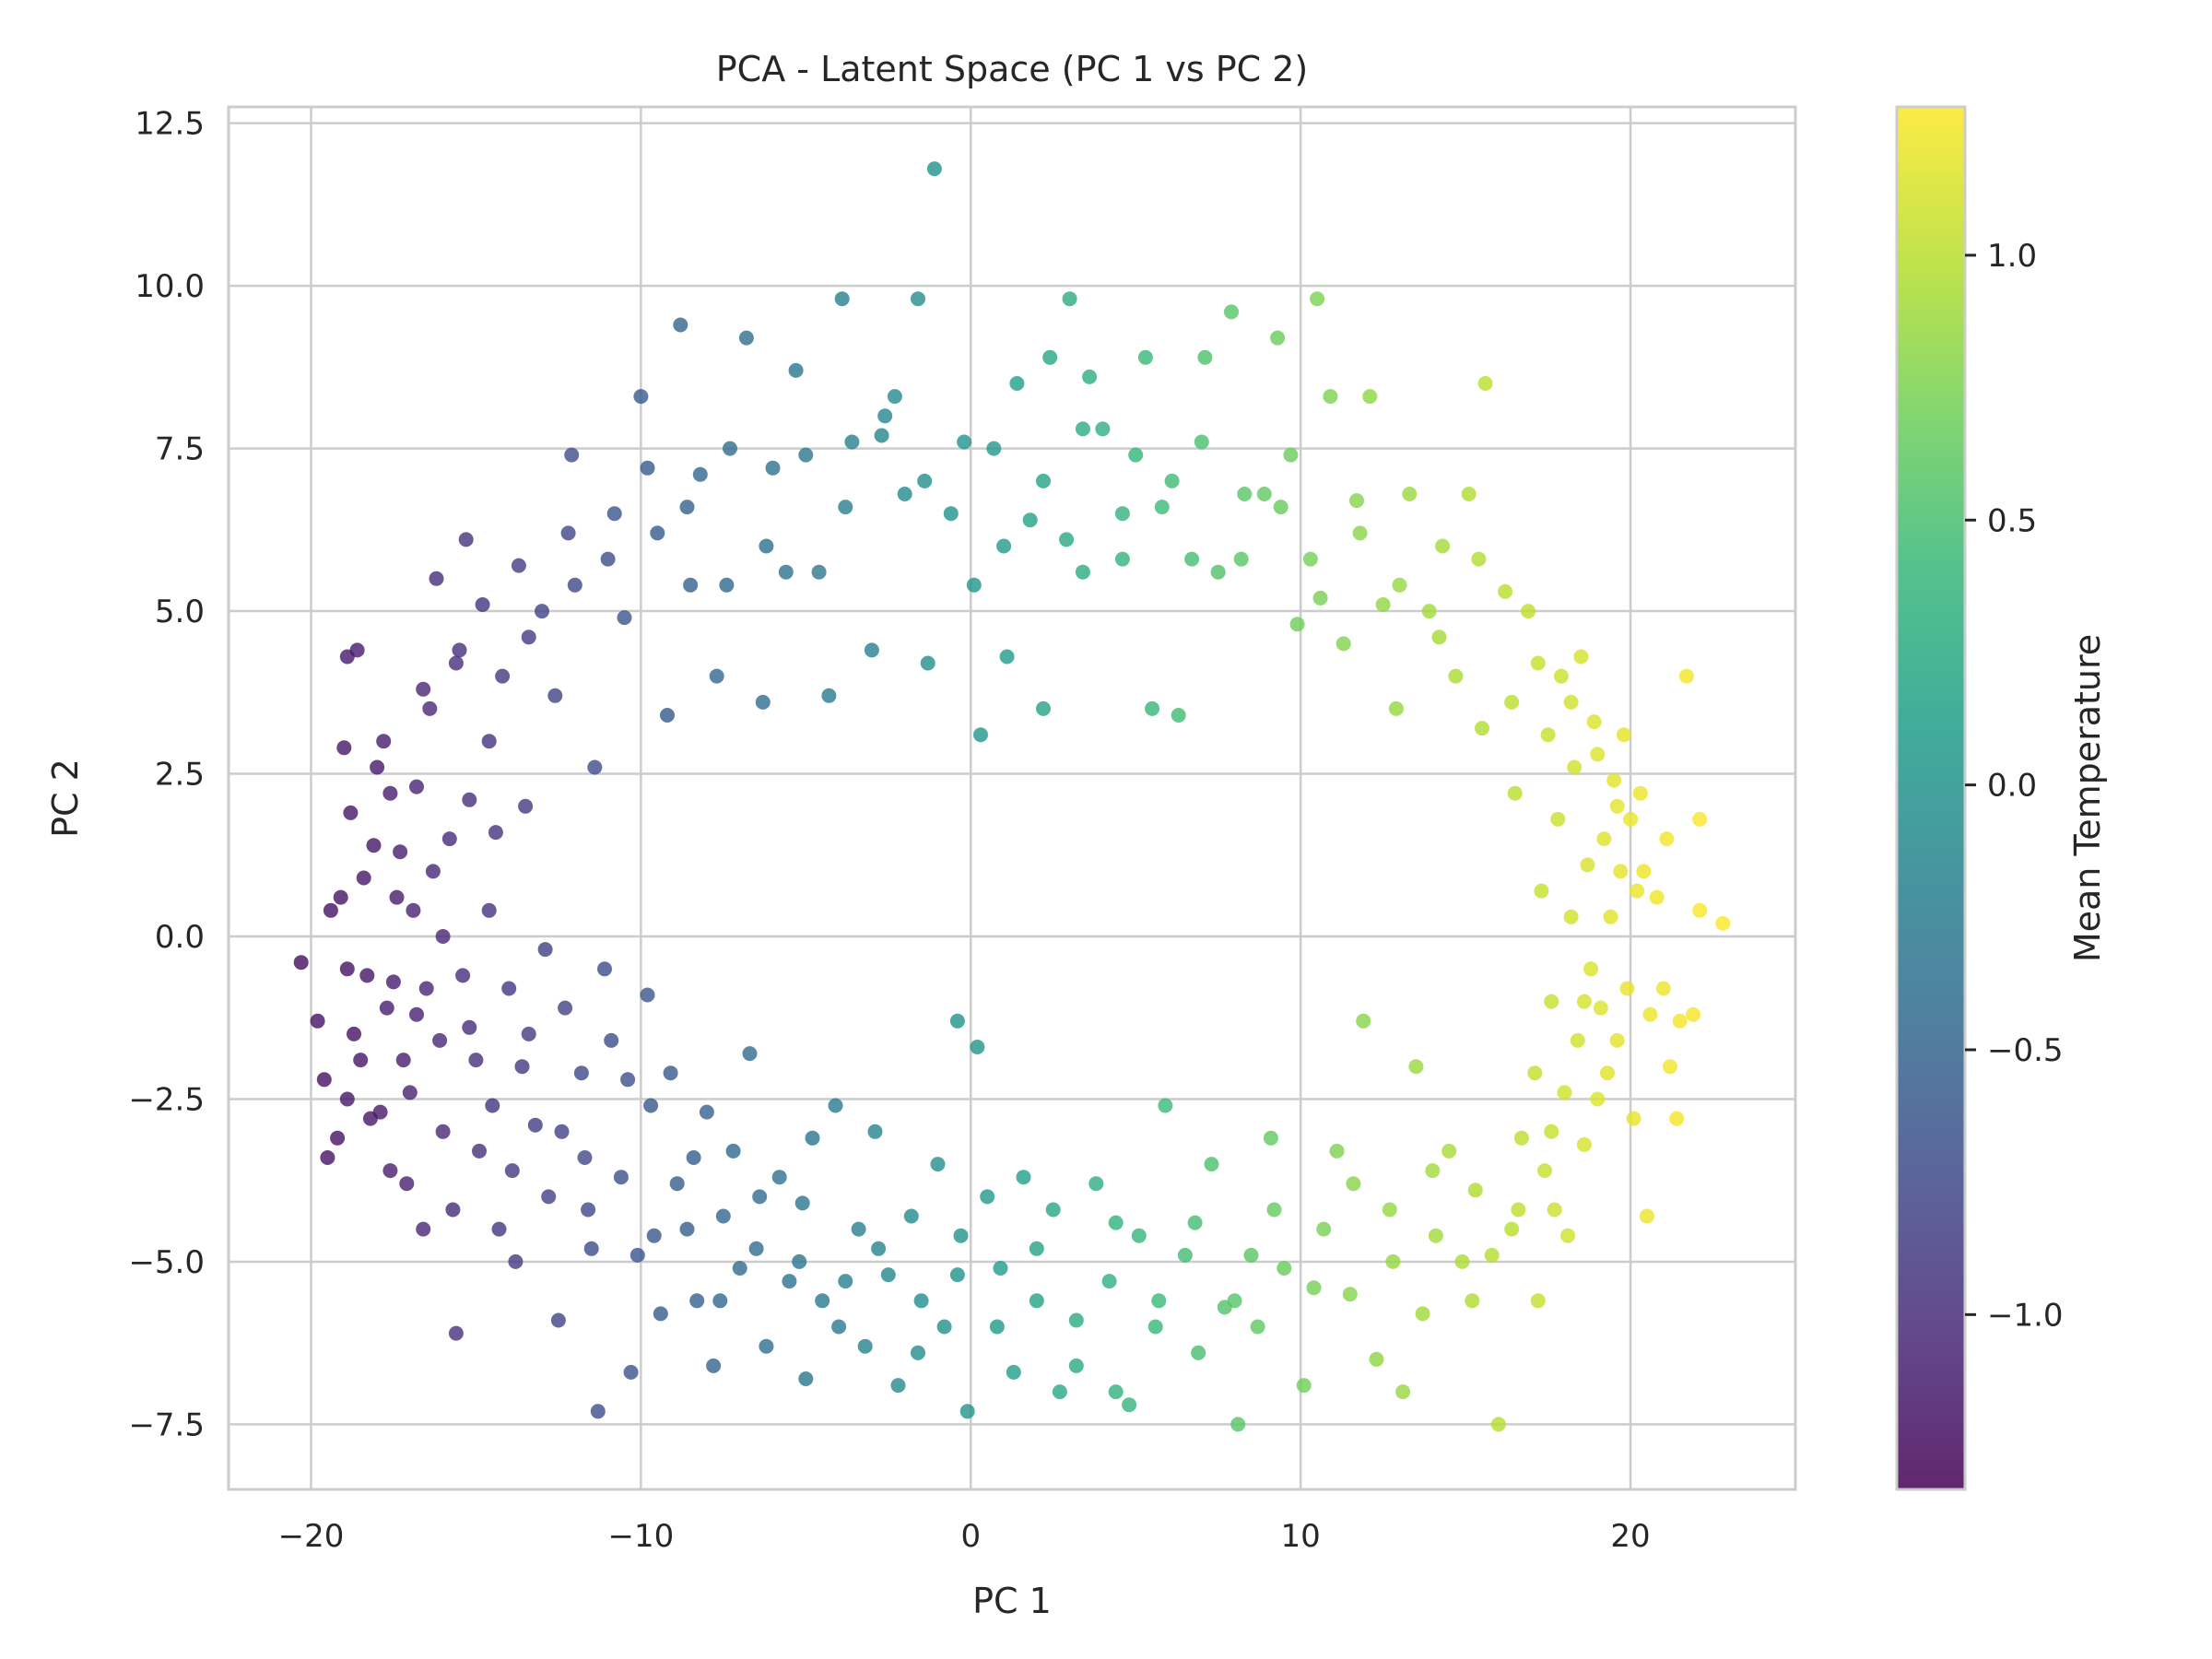 The image size is (2212, 1659). I want to click on x-axis-label: PC 1, so click(1012, 1601).